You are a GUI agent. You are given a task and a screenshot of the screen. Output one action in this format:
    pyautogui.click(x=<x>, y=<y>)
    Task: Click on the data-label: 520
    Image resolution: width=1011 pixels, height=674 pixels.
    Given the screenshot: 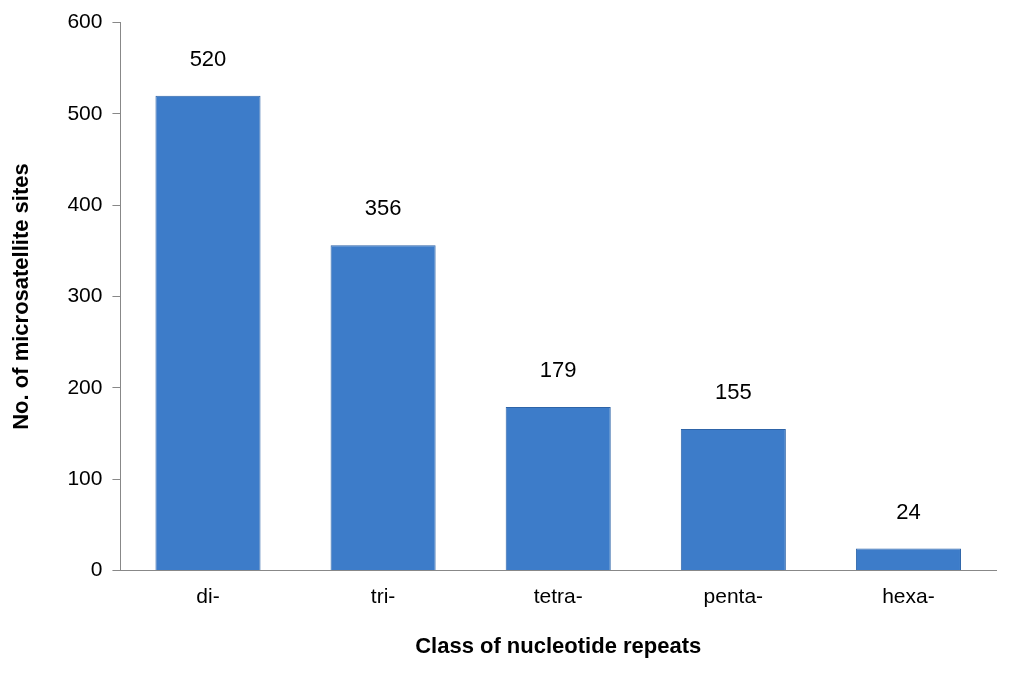 What is the action you would take?
    pyautogui.click(x=208, y=58)
    